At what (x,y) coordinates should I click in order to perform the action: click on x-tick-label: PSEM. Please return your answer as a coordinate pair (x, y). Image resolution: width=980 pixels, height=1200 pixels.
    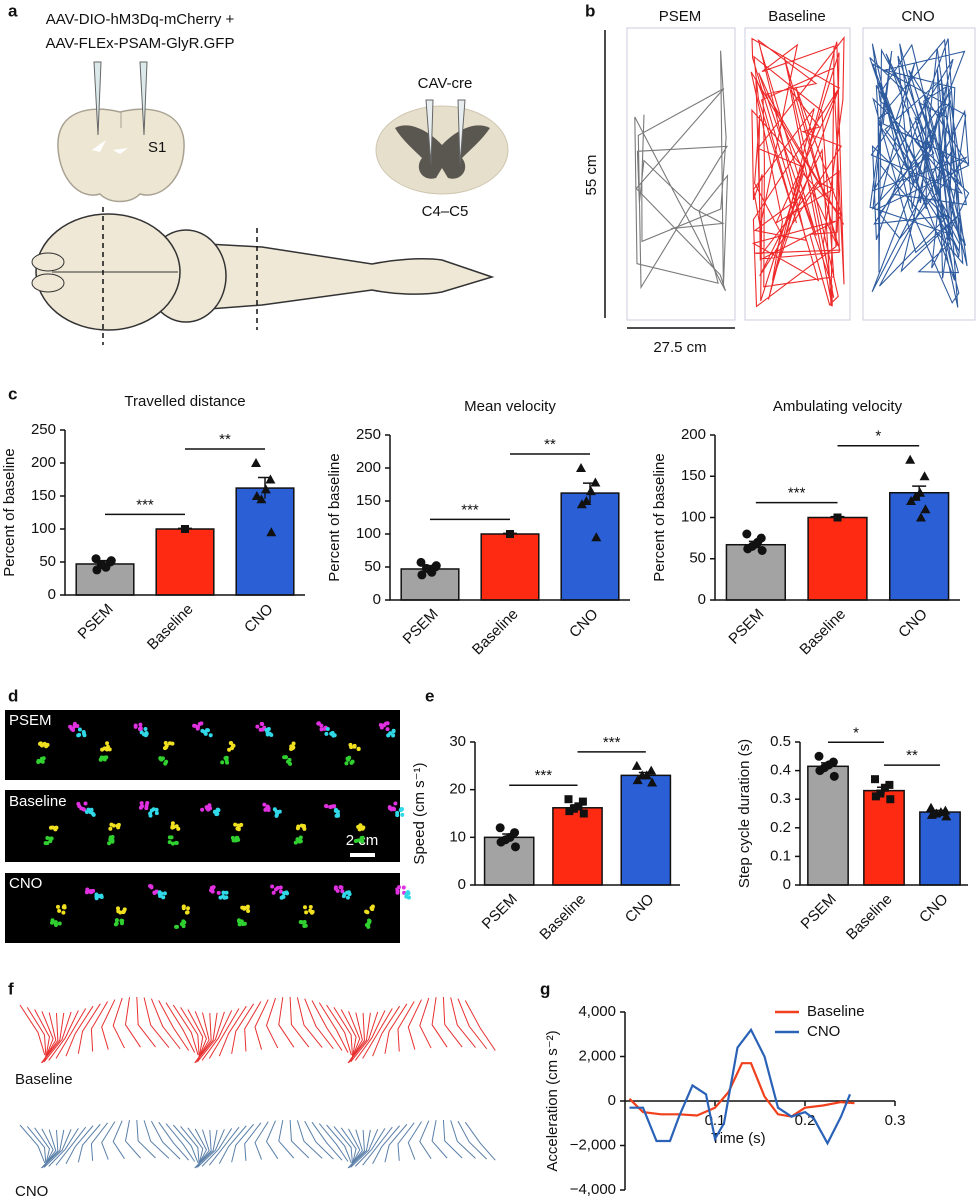
    Looking at the image, I should click on (819, 912).